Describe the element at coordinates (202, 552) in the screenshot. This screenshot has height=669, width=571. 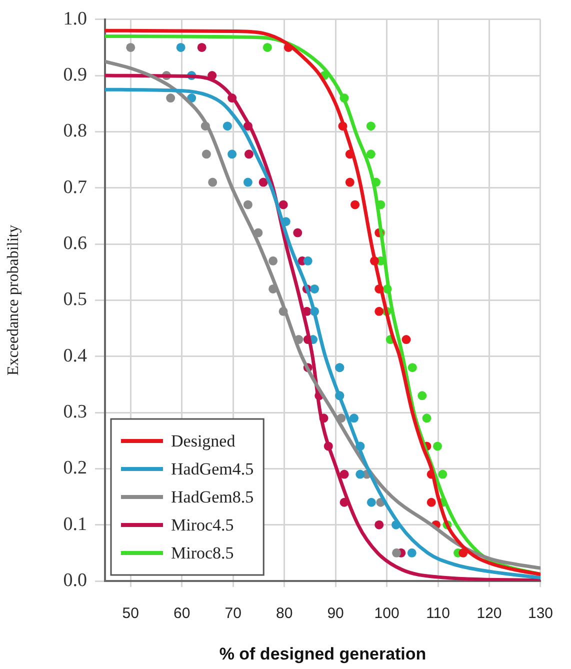
I see `legend-label: Miroc8.5` at that location.